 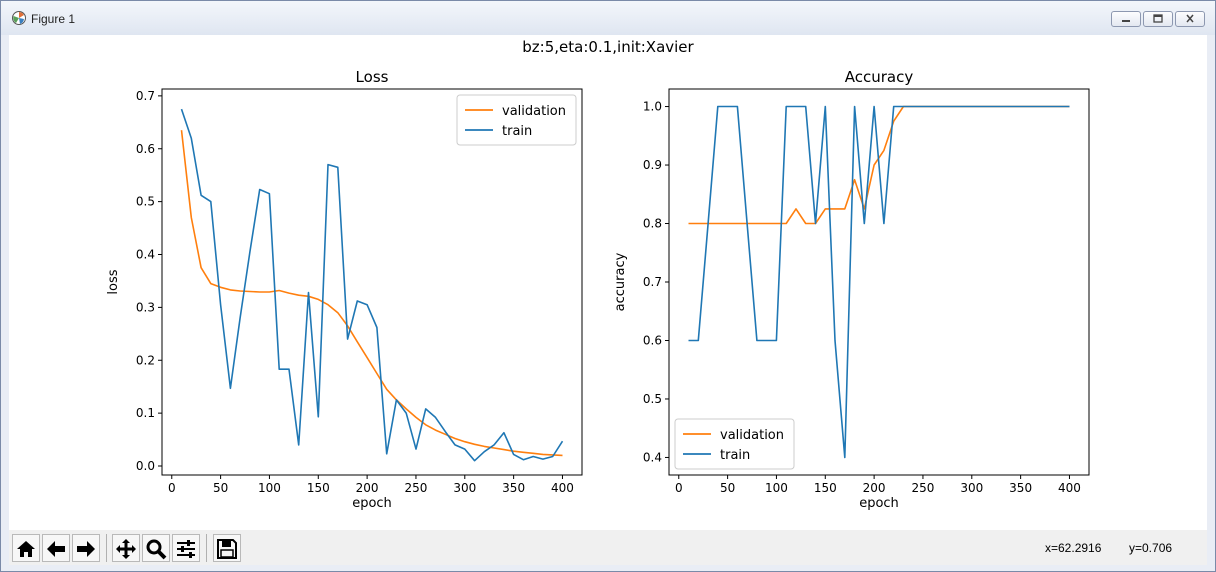 I want to click on loss-y-tick-label: 0.0, so click(x=145, y=466).